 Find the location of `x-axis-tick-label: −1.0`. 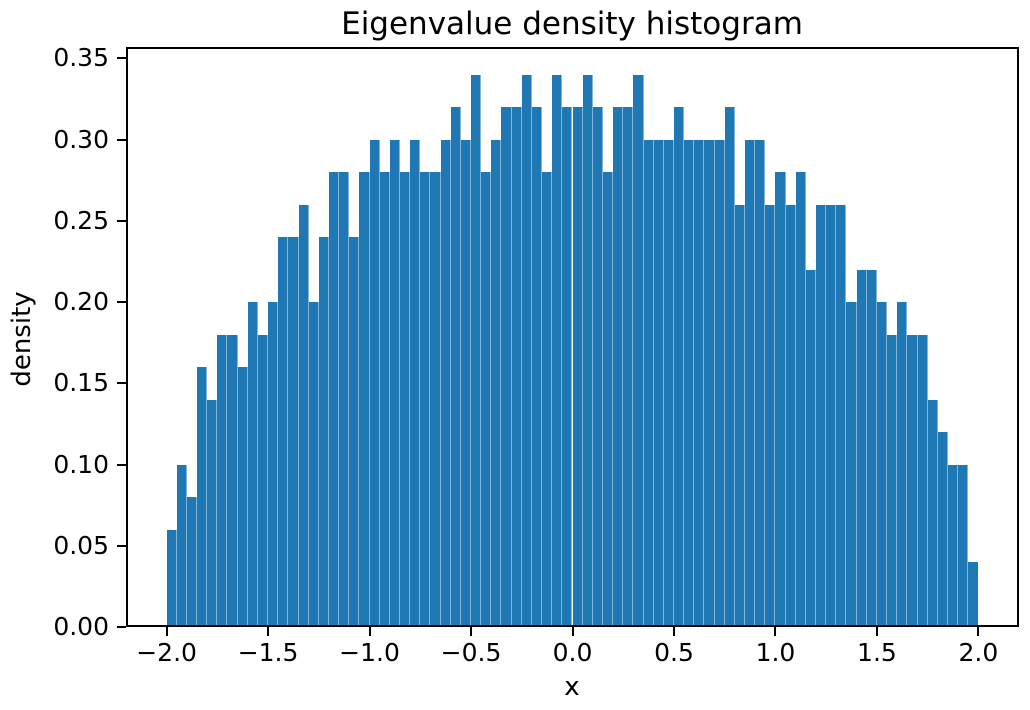

x-axis-tick-label: −1.0 is located at coordinates (369, 652).